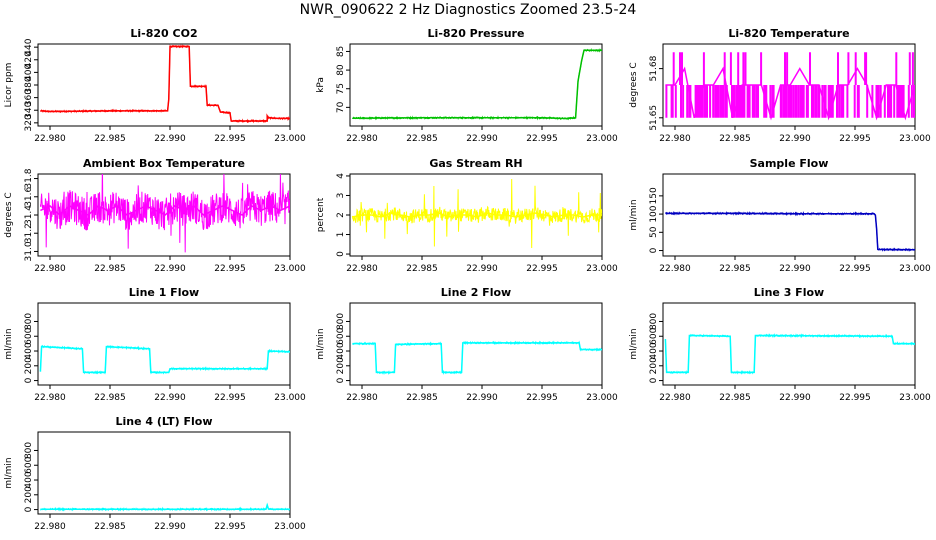 The height and width of the screenshot is (540, 936). Describe the element at coordinates (476, 292) in the screenshot. I see `chart-title: Line 2 Flow` at that location.